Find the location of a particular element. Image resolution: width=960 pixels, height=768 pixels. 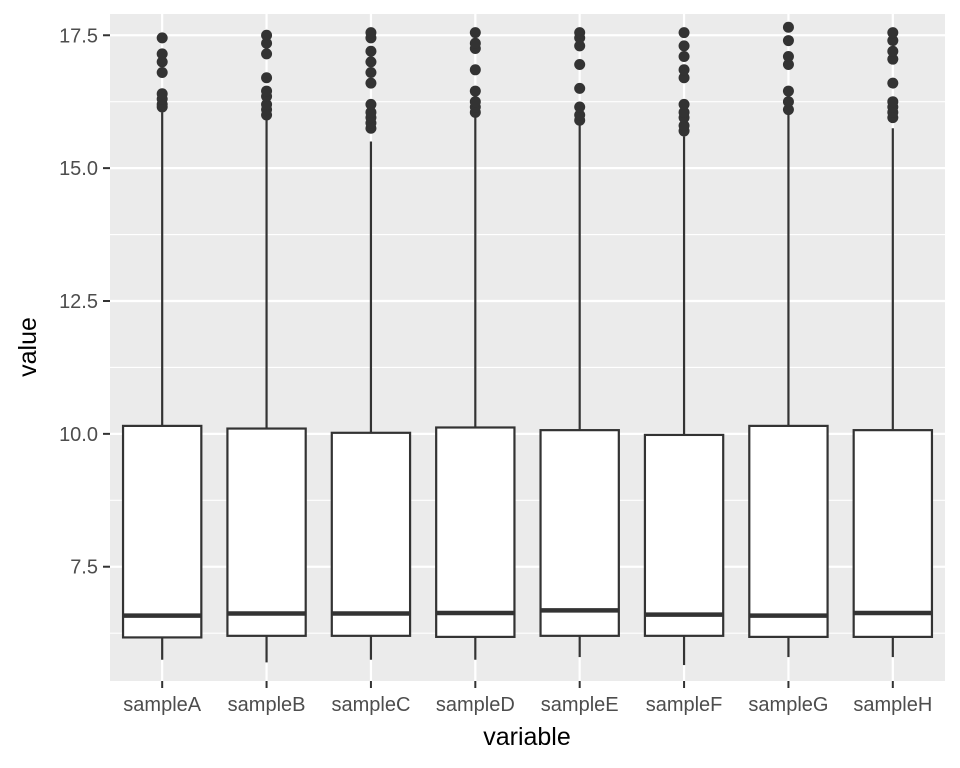

y-tick-label: 10.0 is located at coordinates (78, 435).